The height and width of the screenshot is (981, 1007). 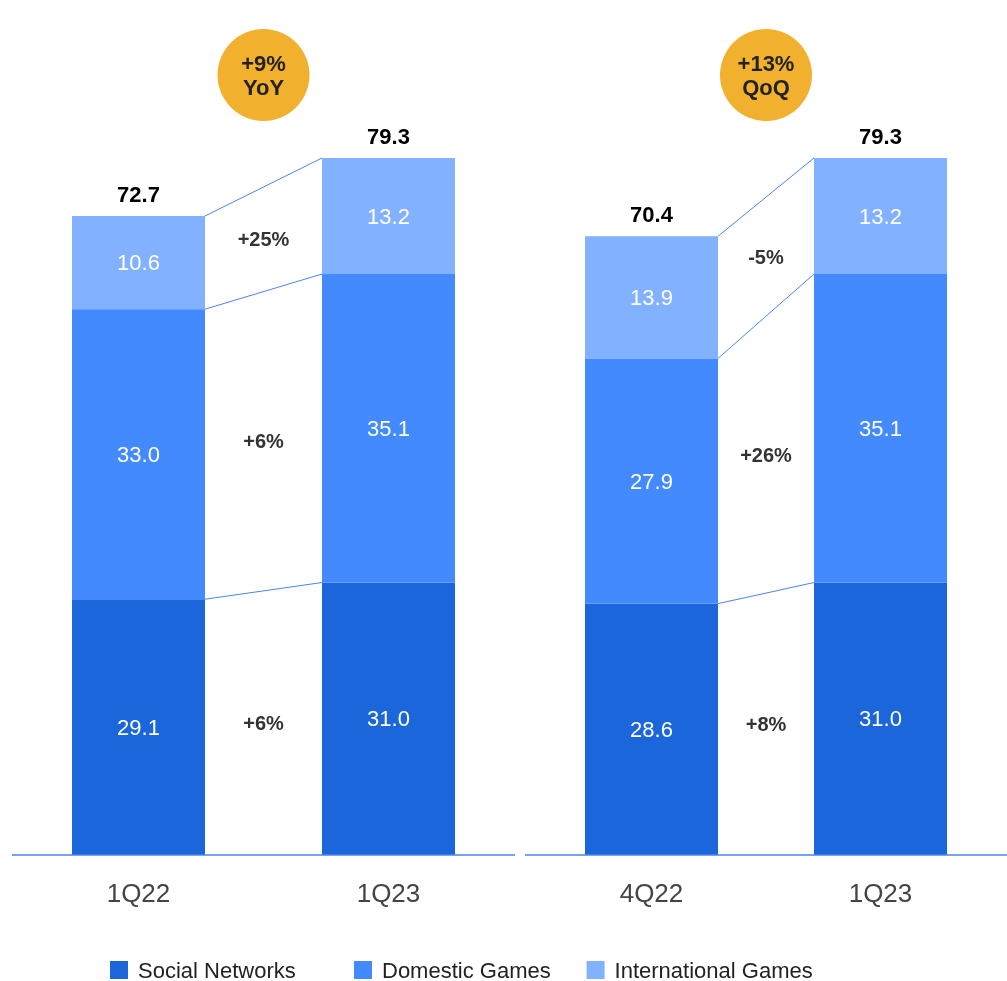 I want to click on x-tick-label: 1Q22, so click(x=138, y=893).